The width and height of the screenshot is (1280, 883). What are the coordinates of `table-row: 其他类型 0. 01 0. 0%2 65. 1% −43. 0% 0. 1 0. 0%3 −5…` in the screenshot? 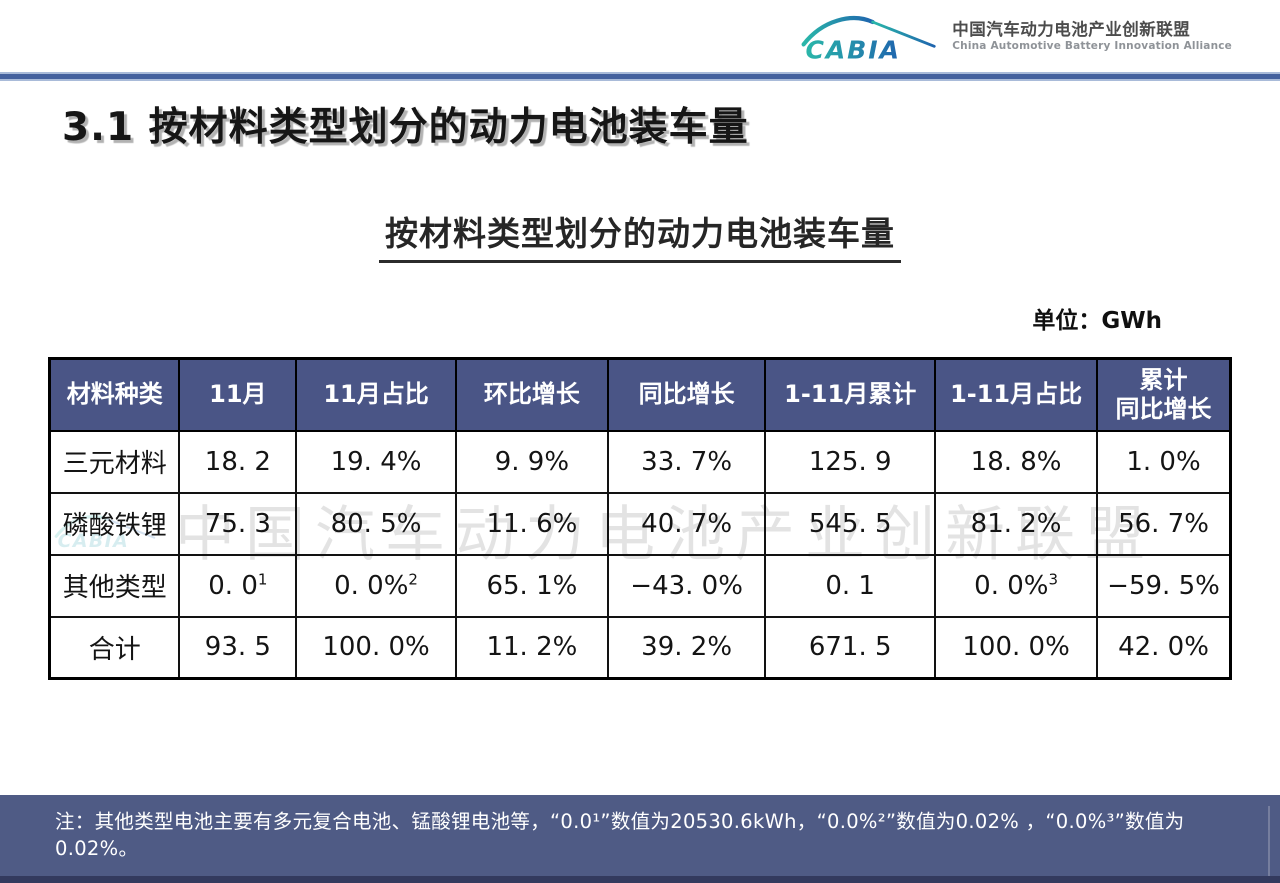 It's located at (640, 585).